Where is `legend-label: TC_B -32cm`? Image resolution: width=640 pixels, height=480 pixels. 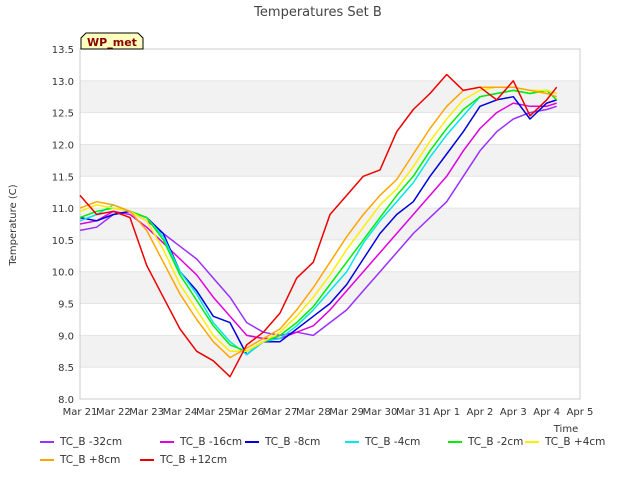 legend-label: TC_B -32cm is located at coordinates (91, 442).